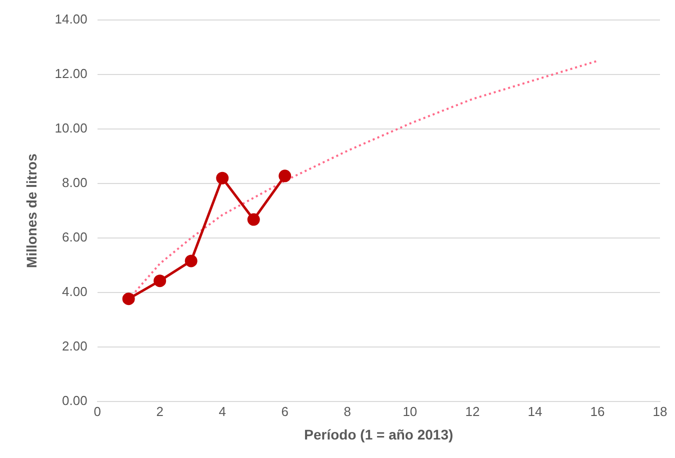  Describe the element at coordinates (75, 182) in the screenshot. I see `y-tick-label: 8.00` at that location.